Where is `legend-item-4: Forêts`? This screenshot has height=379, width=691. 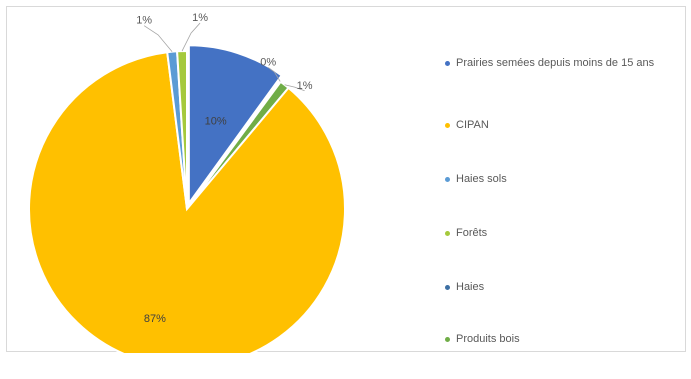 legend-item-4: Forêts is located at coordinates (567, 233).